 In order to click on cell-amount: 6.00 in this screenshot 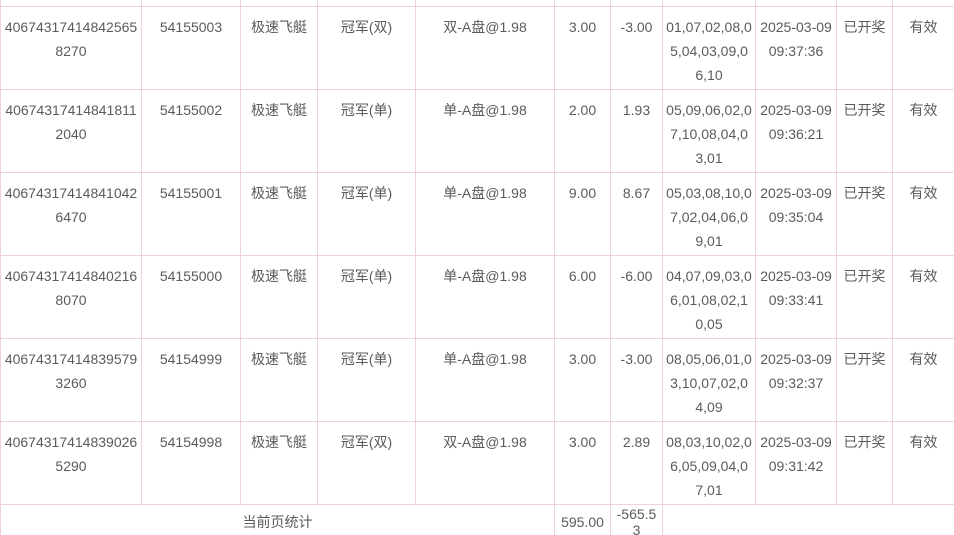, I will do `click(582, 297)`.